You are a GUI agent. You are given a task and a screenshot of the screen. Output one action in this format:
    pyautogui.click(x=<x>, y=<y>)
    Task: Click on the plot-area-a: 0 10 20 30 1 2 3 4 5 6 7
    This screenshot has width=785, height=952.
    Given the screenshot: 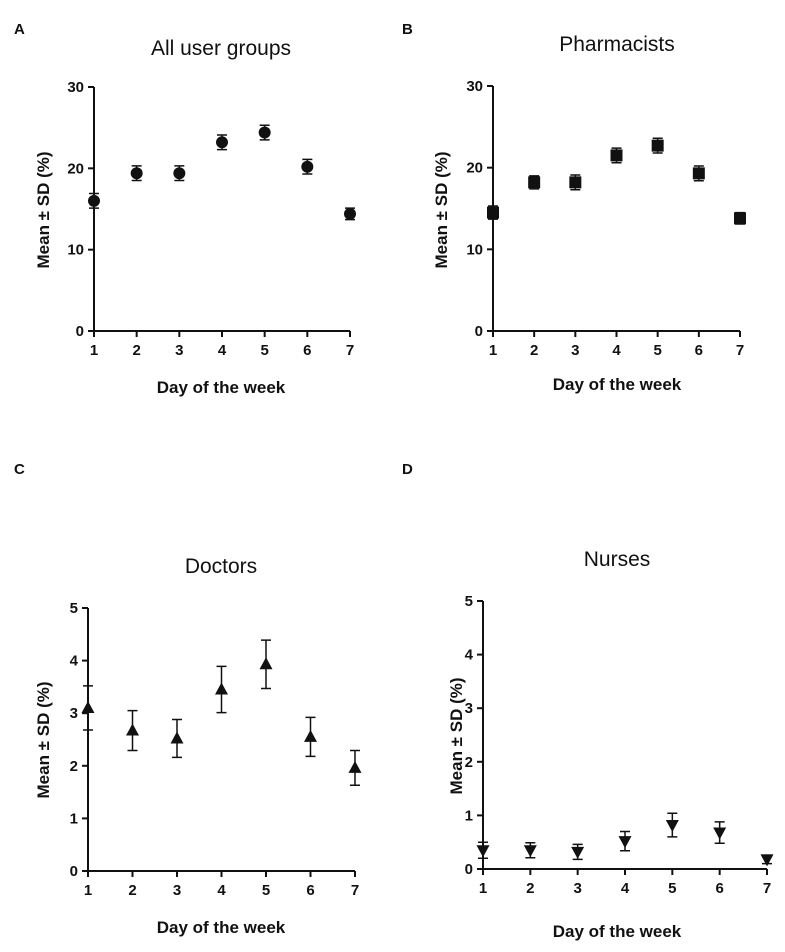 What is the action you would take?
    pyautogui.click(x=211, y=219)
    